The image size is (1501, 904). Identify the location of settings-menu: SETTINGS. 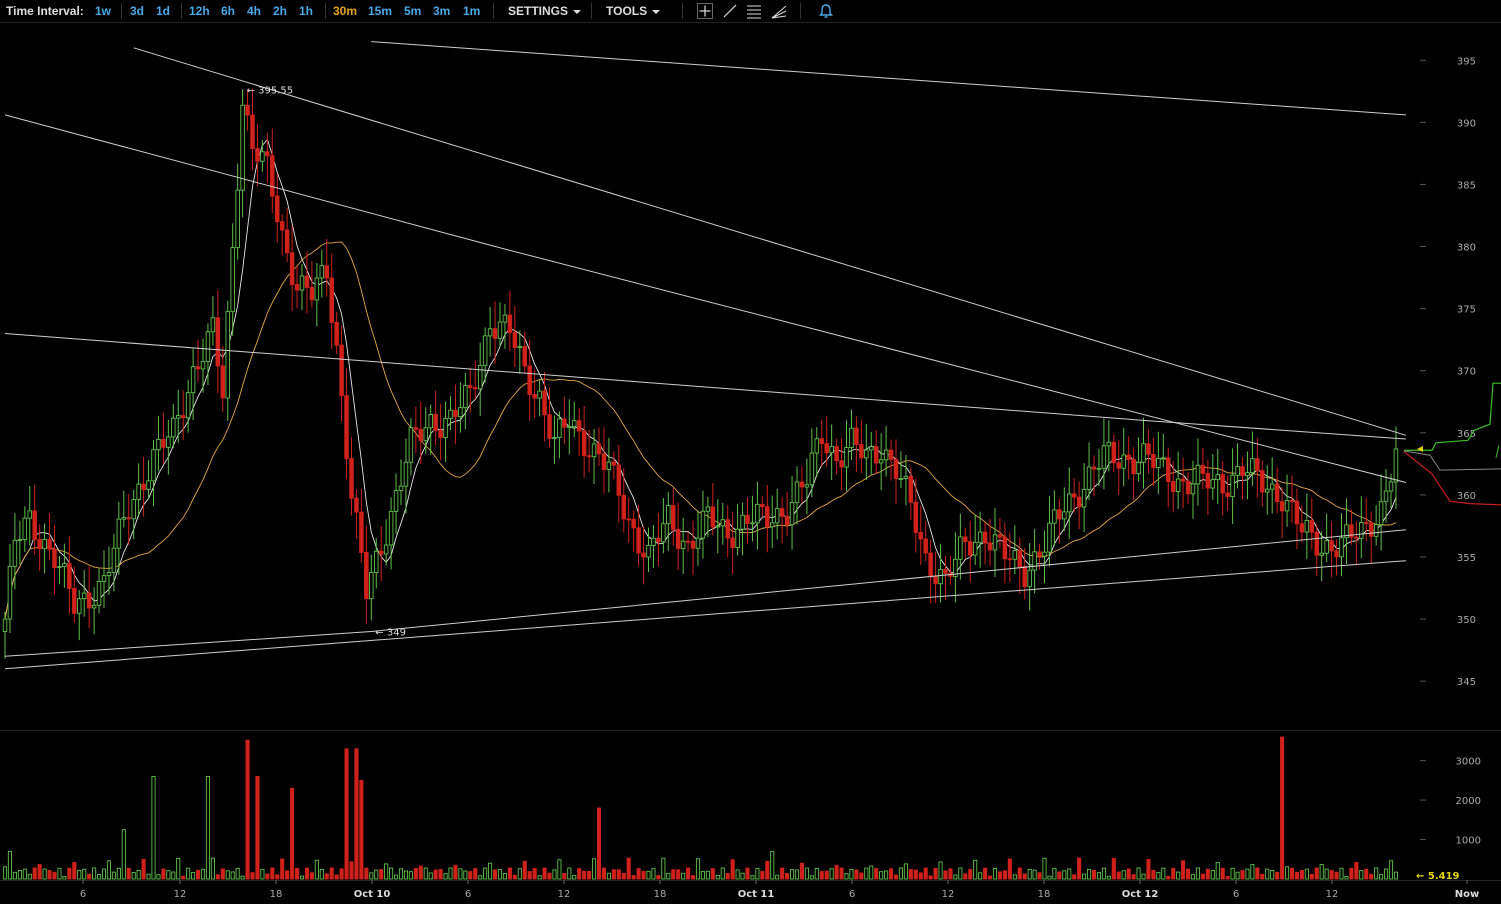
(545, 11).